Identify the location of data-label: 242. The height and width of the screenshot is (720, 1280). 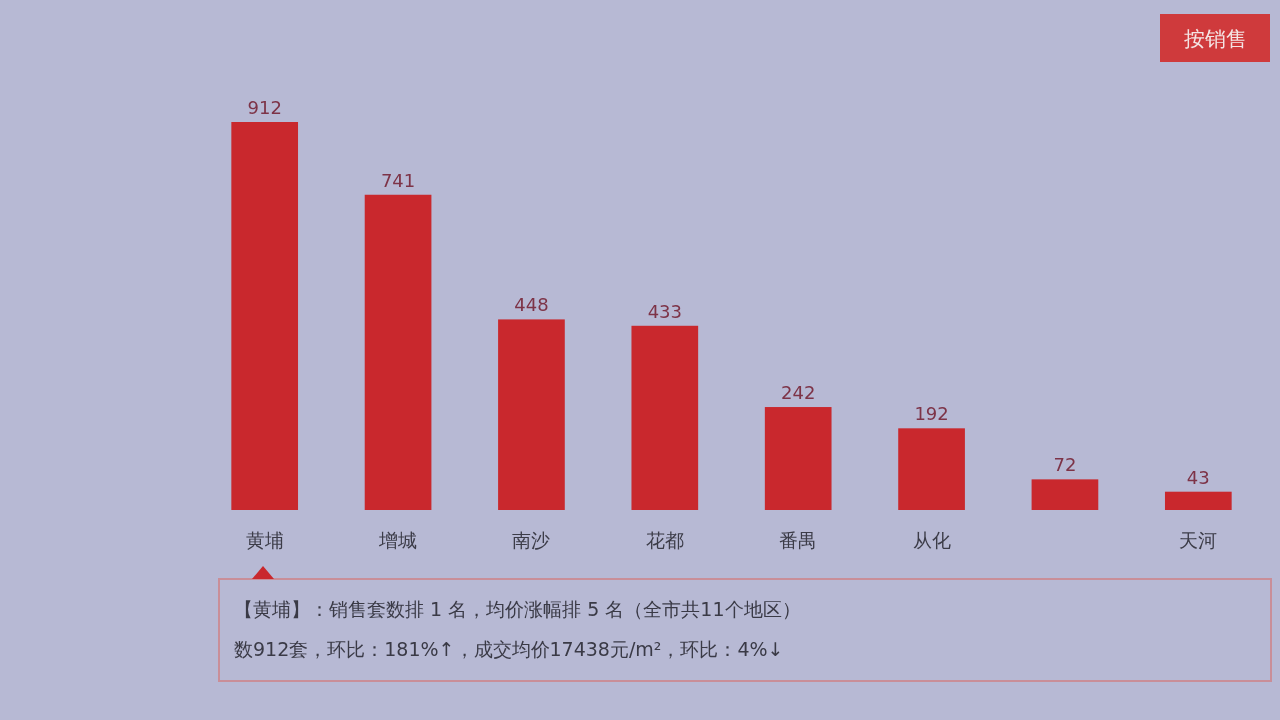
(798, 393).